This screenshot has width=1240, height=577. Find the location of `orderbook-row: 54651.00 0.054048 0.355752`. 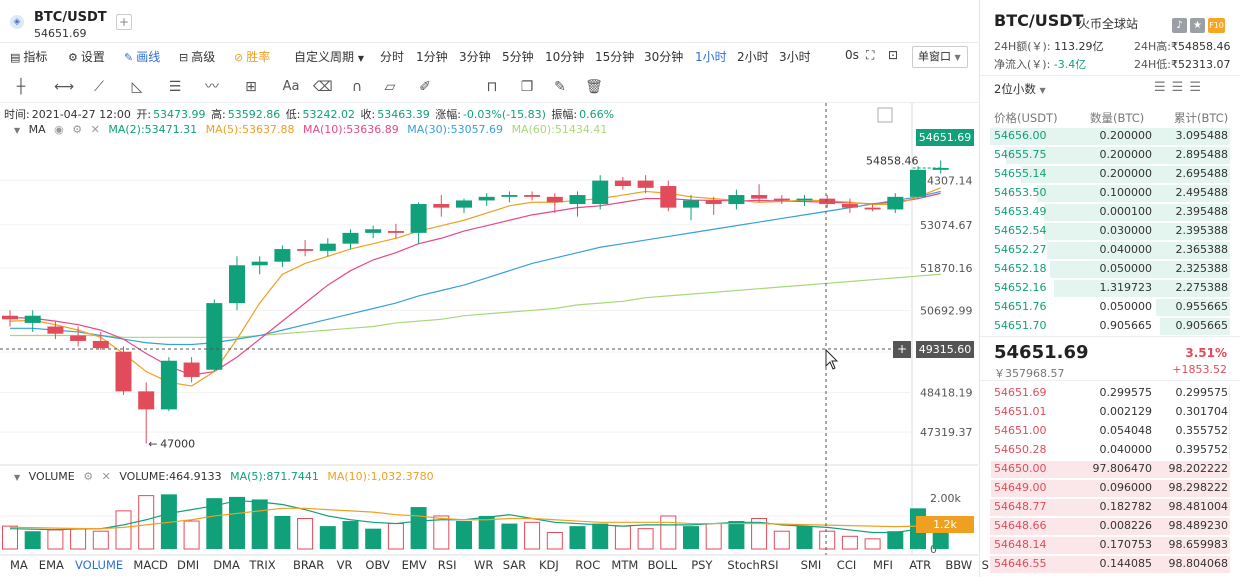

orderbook-row: 54651.00 0.054048 0.355752 is located at coordinates (1110, 431).